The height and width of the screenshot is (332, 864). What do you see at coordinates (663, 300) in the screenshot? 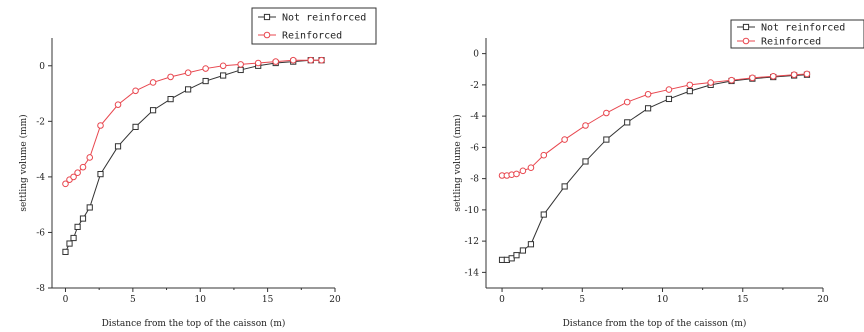
I see `x-tick-label: 10` at bounding box center [663, 300].